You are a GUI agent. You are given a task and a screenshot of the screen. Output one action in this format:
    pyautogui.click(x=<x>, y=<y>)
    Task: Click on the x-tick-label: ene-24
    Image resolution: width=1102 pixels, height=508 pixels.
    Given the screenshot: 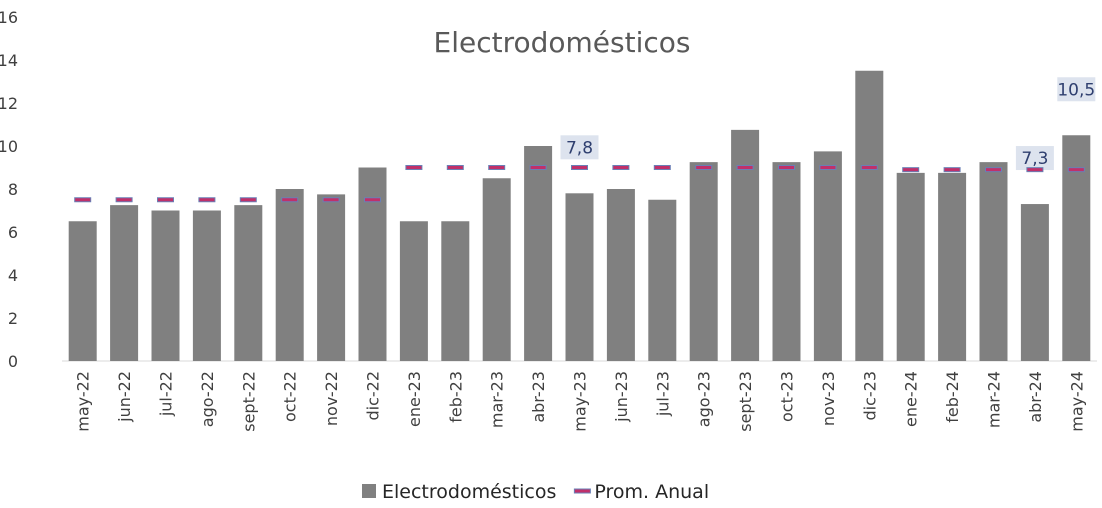 What is the action you would take?
    pyautogui.click(x=911, y=399)
    